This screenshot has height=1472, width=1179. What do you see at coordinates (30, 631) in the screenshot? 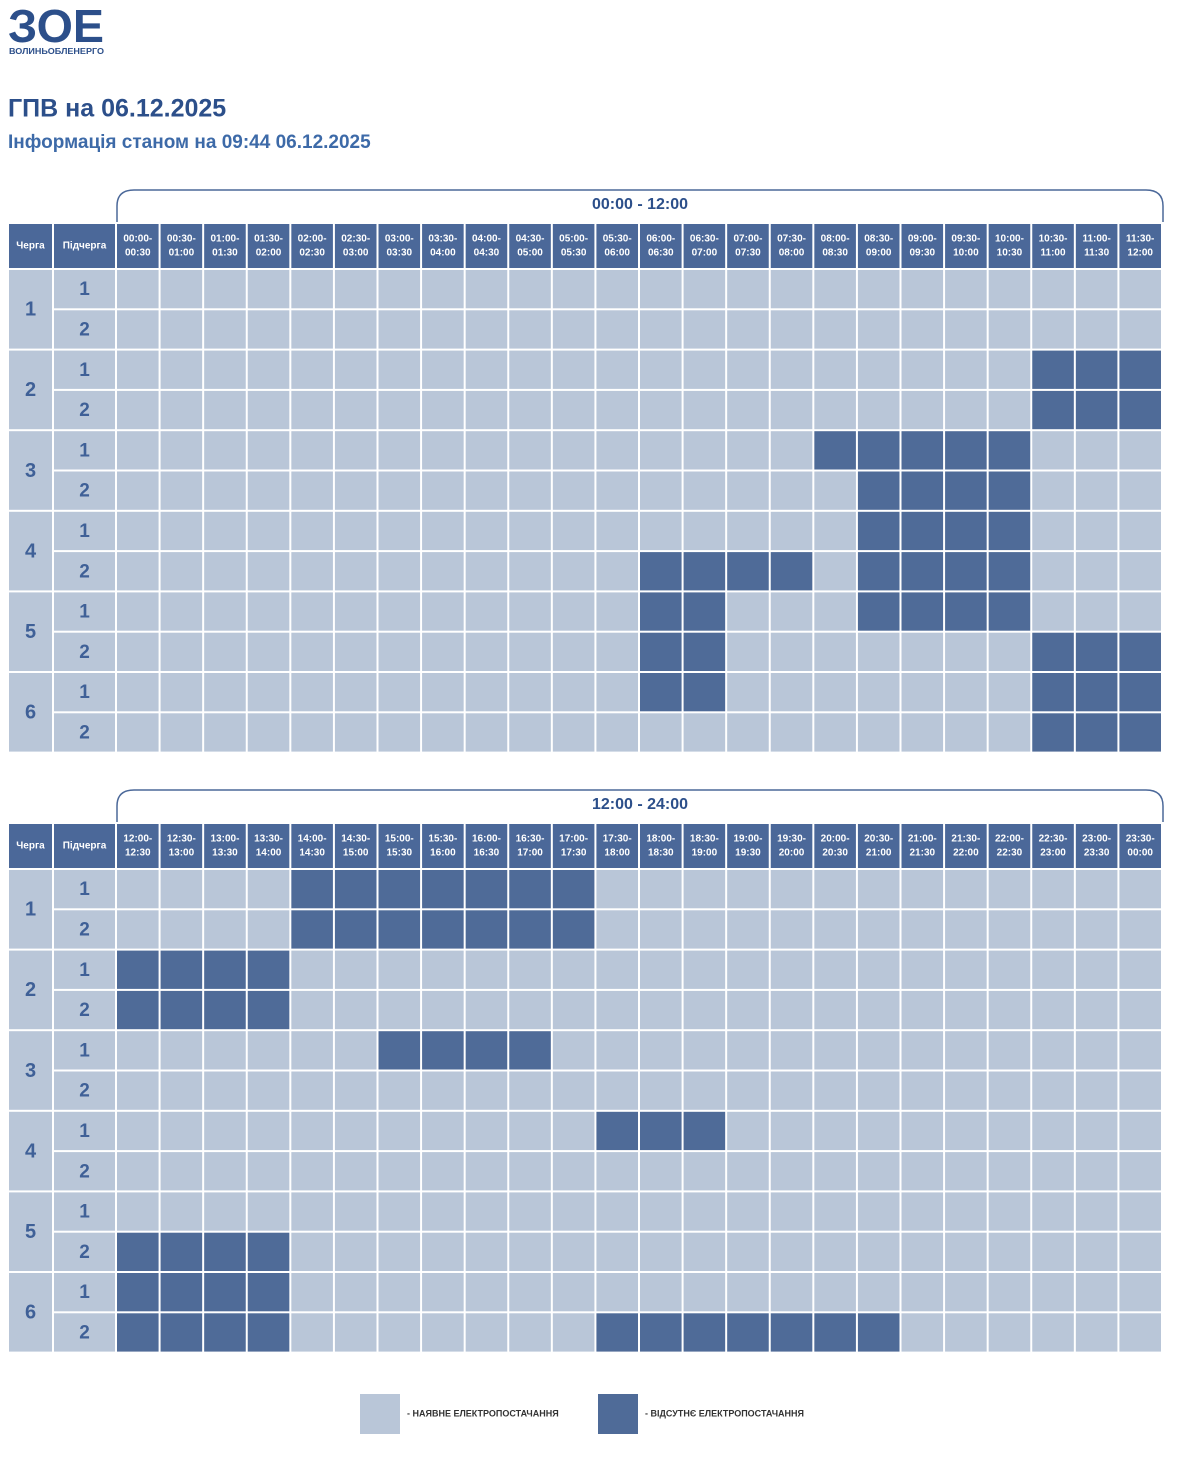
I see `group-cell` at bounding box center [30, 631].